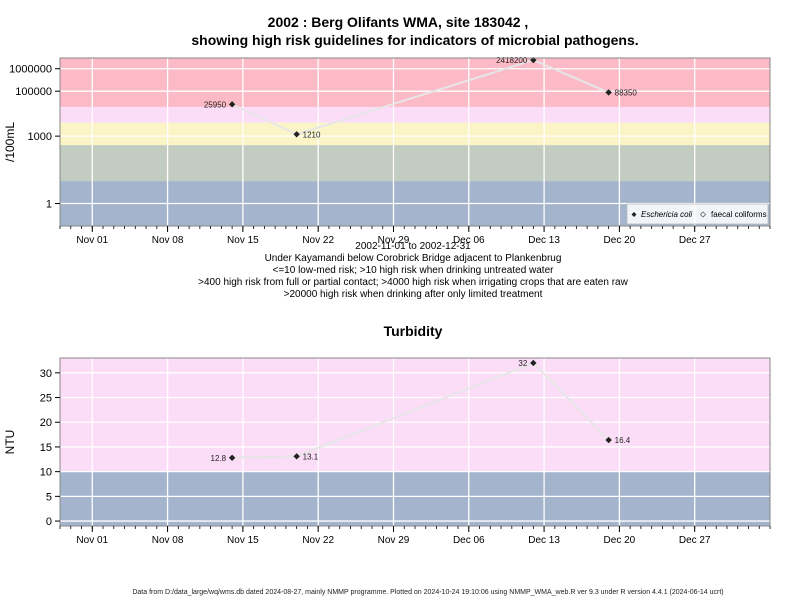 Image resolution: width=800 pixels, height=600 pixels. What do you see at coordinates (312, 134) in the screenshot?
I see `data-label: 1210` at bounding box center [312, 134].